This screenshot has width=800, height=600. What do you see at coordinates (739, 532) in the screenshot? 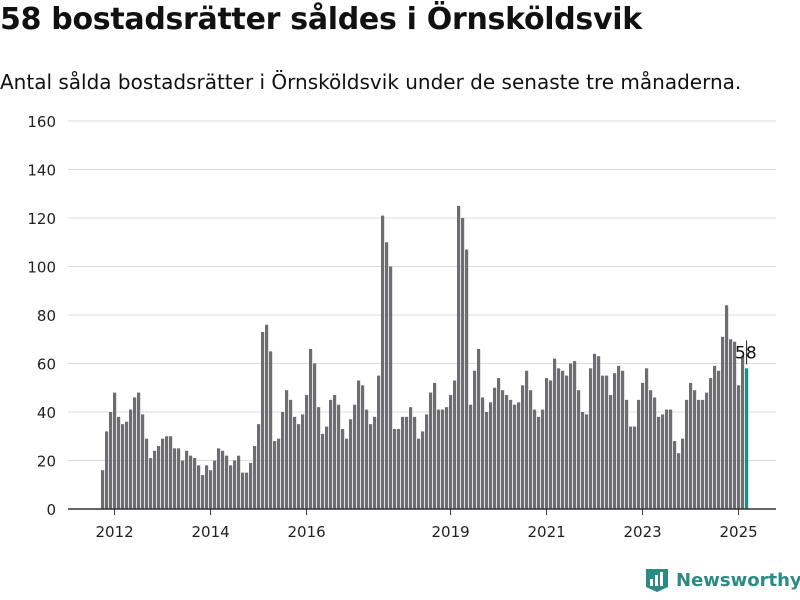
I see `x-tick-label: 2025` at bounding box center [739, 532].